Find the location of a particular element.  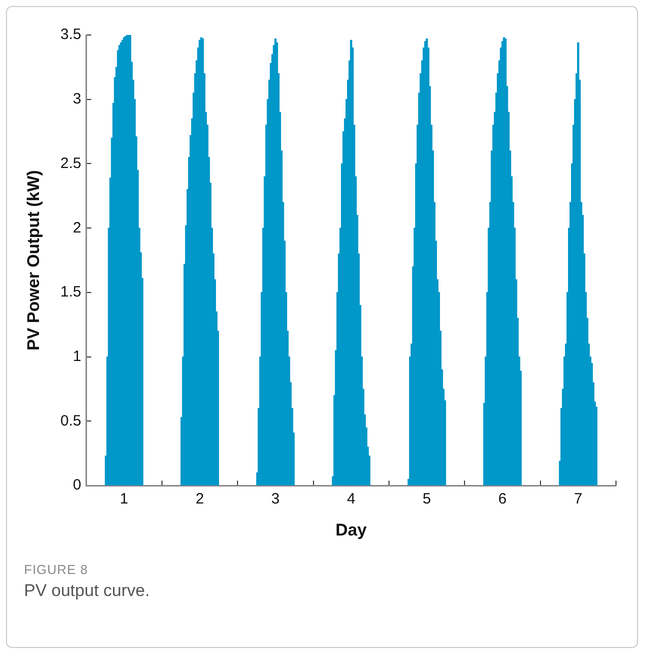

x-tick-label: 7 is located at coordinates (578, 499).